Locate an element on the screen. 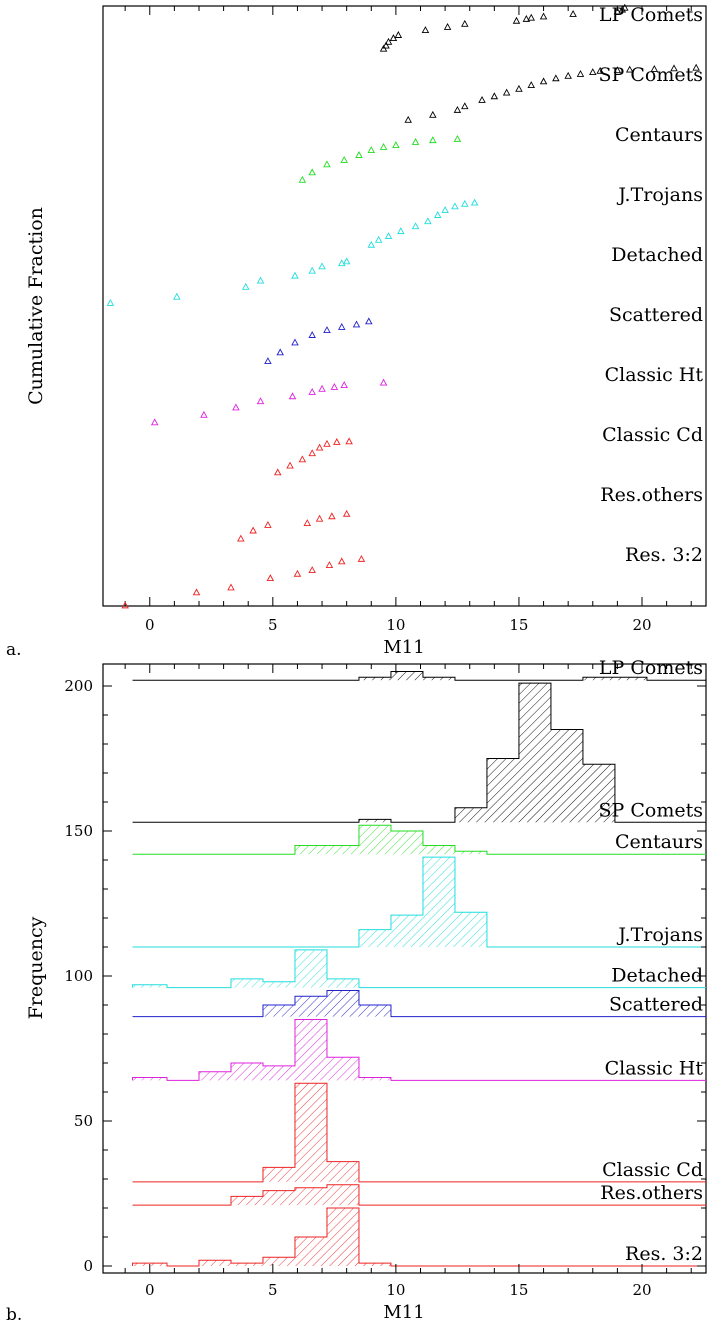 The image size is (707, 1326). panel-b-series-sp-comets is located at coordinates (419, 752).